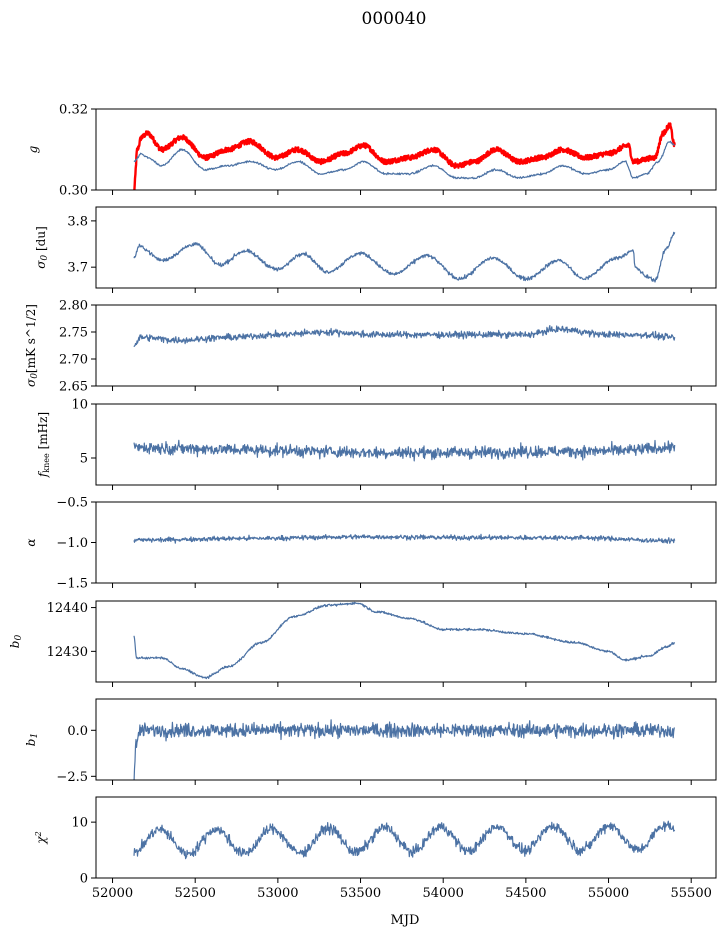 Image resolution: width=725 pixels, height=936 pixels. I want to click on y-axis-label-chi2: χ2, so click(41, 837).